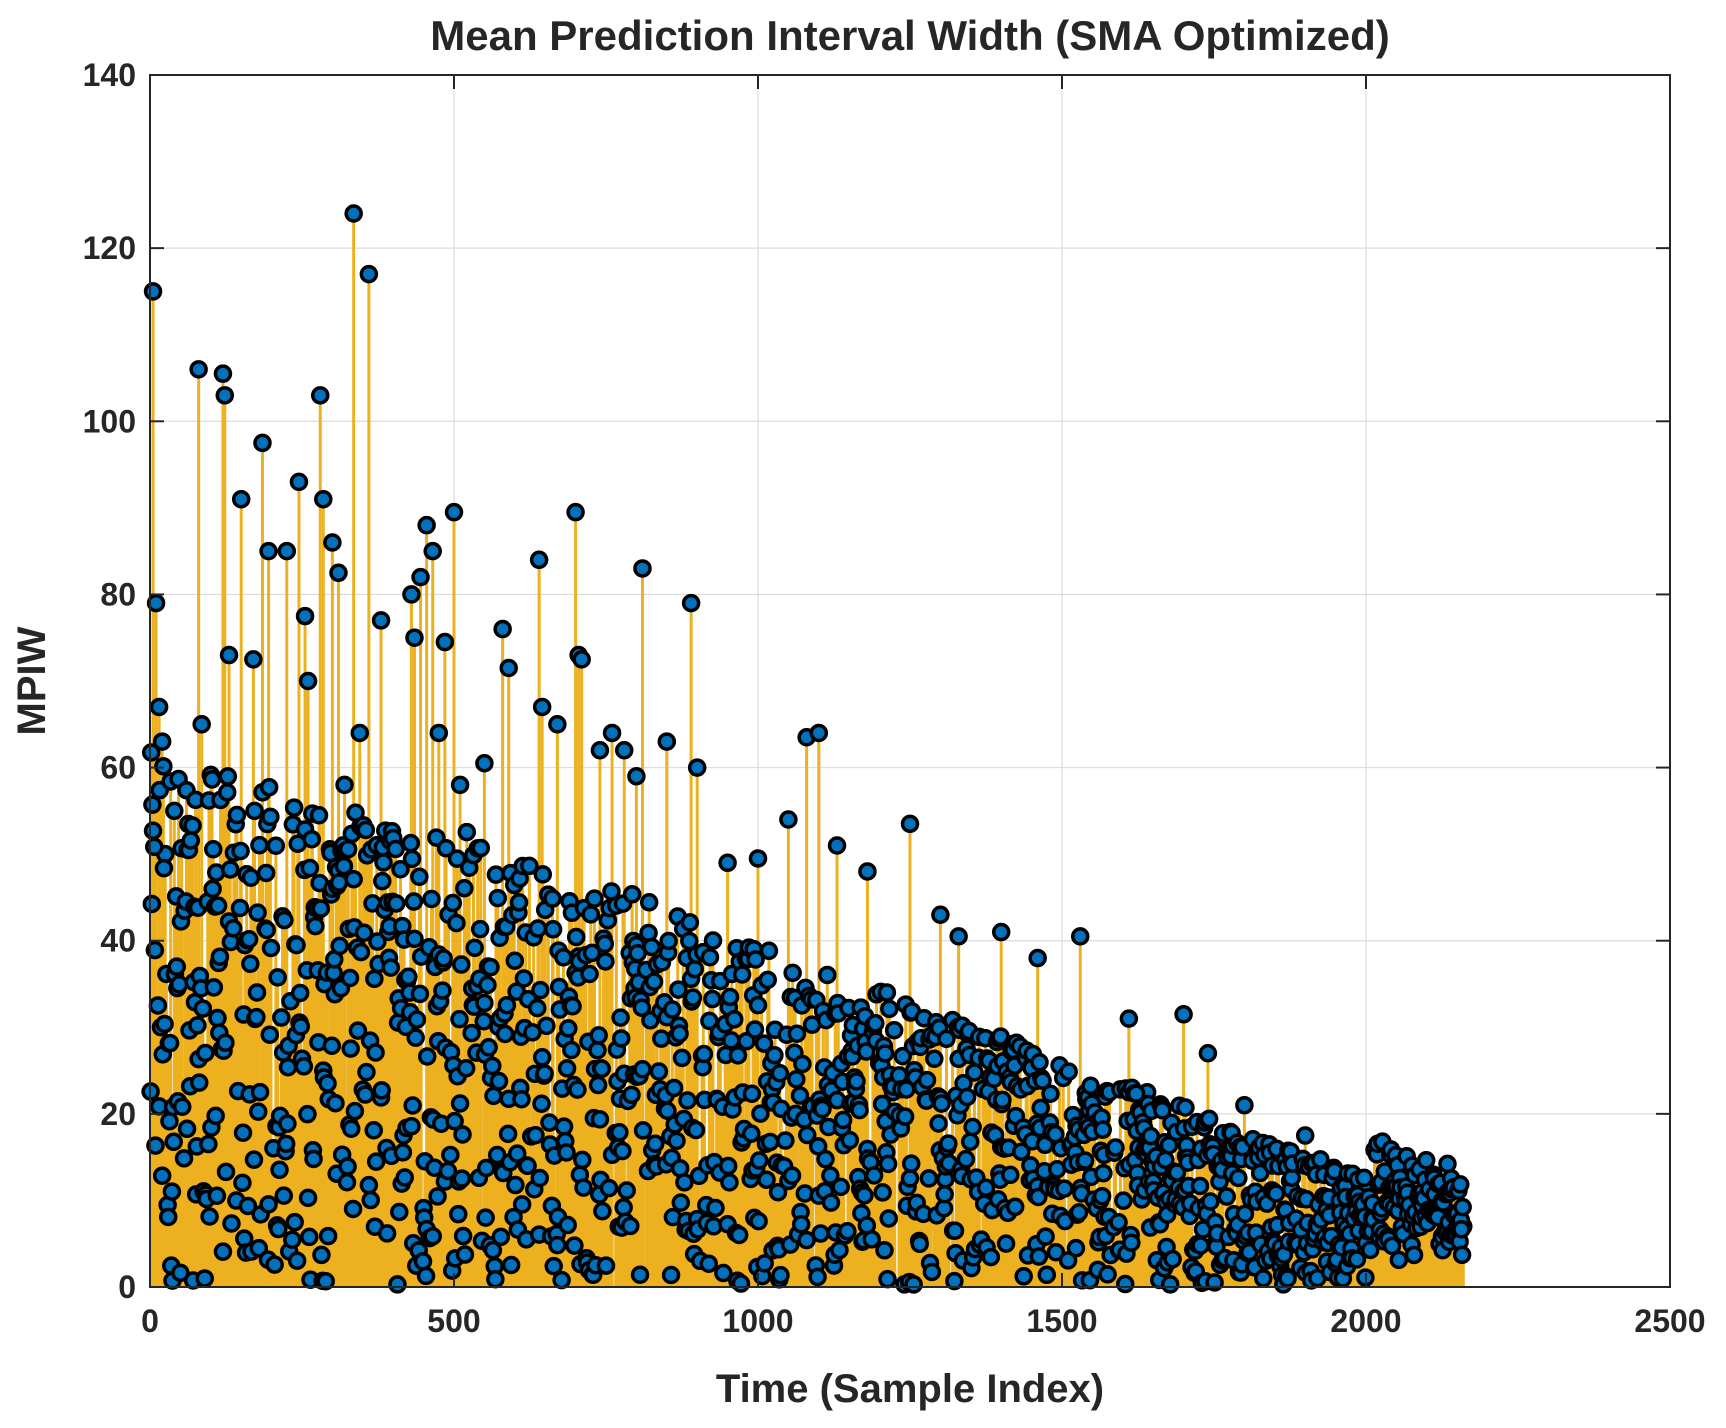 Image resolution: width=1726 pixels, height=1428 pixels. What do you see at coordinates (118, 768) in the screenshot?
I see `y-tick-label: 60` at bounding box center [118, 768].